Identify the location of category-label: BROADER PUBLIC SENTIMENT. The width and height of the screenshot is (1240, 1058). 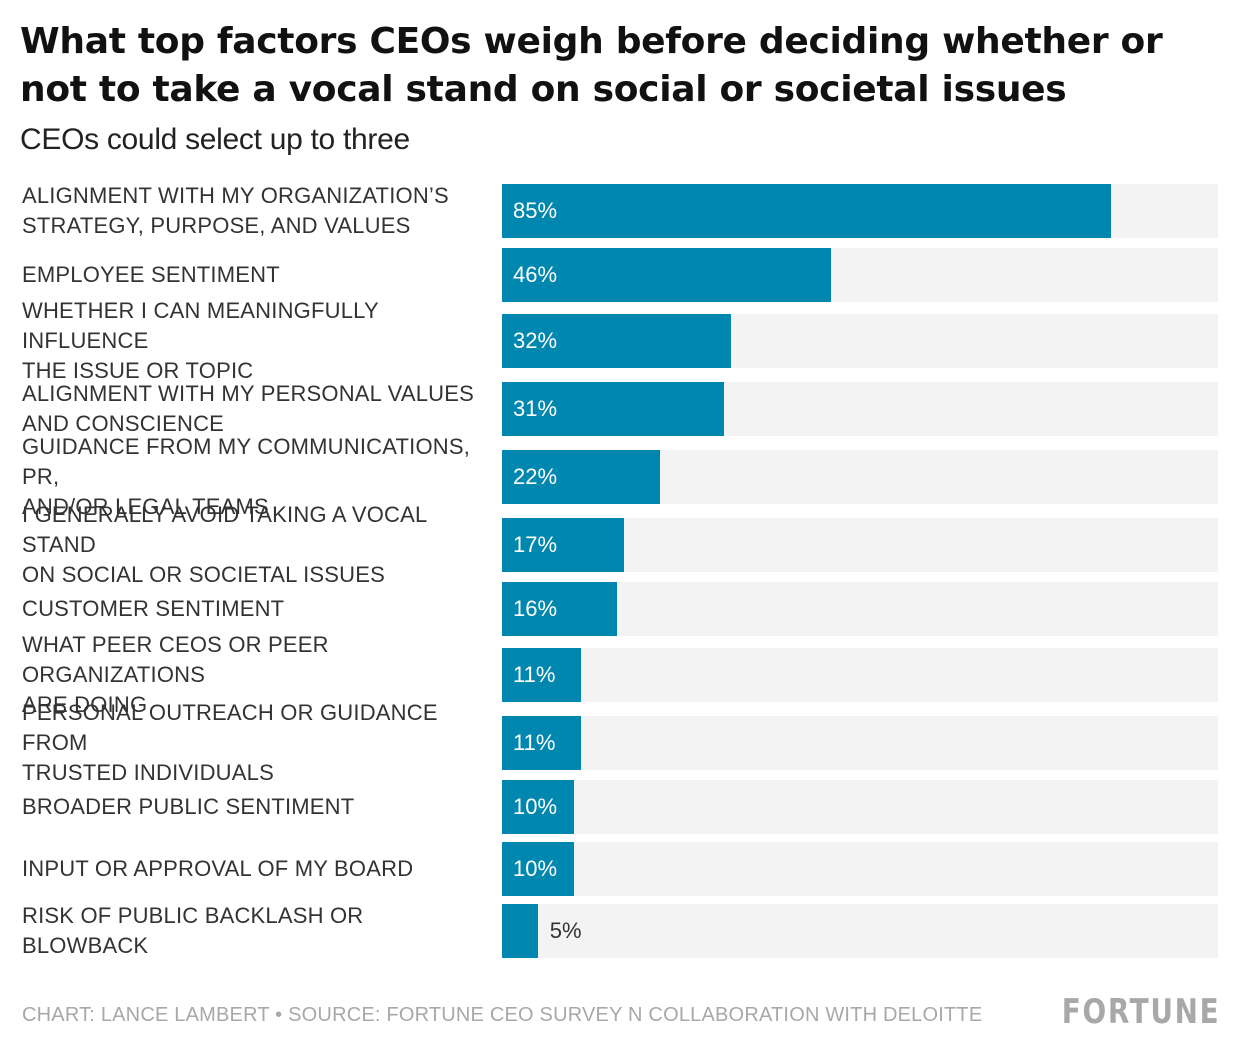
(257, 807).